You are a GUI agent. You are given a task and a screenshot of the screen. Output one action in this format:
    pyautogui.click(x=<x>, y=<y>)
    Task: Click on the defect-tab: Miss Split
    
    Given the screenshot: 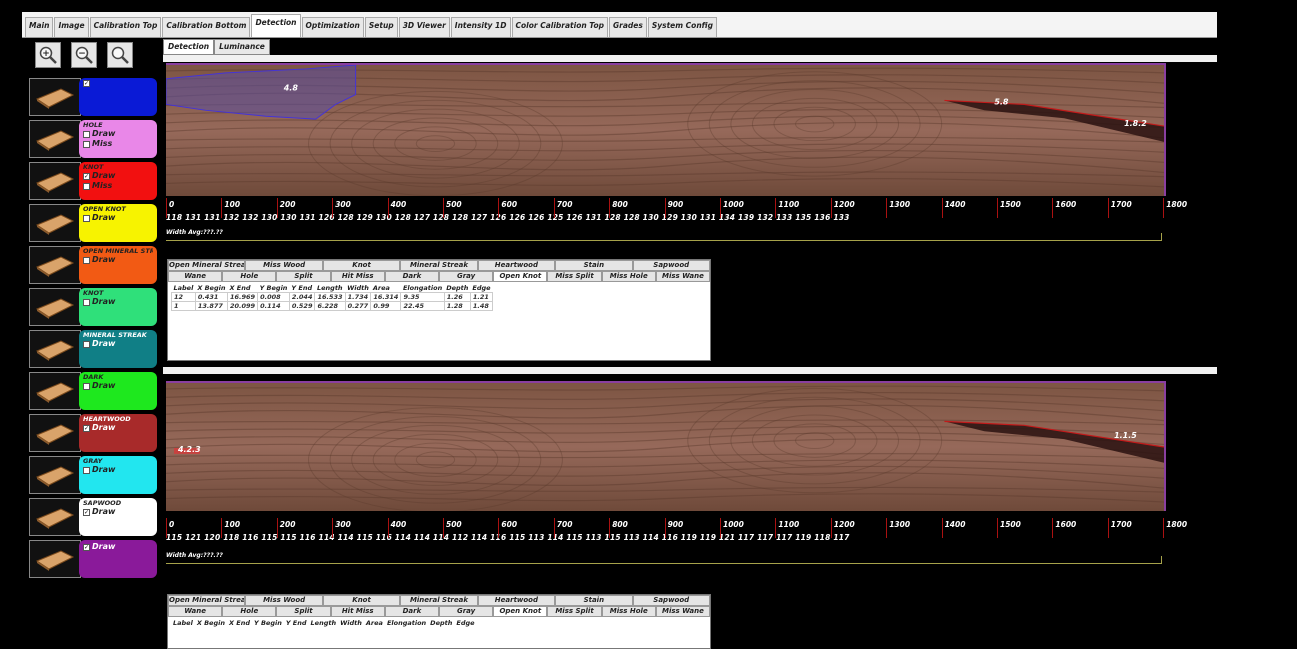 What is the action you would take?
    pyautogui.click(x=574, y=611)
    